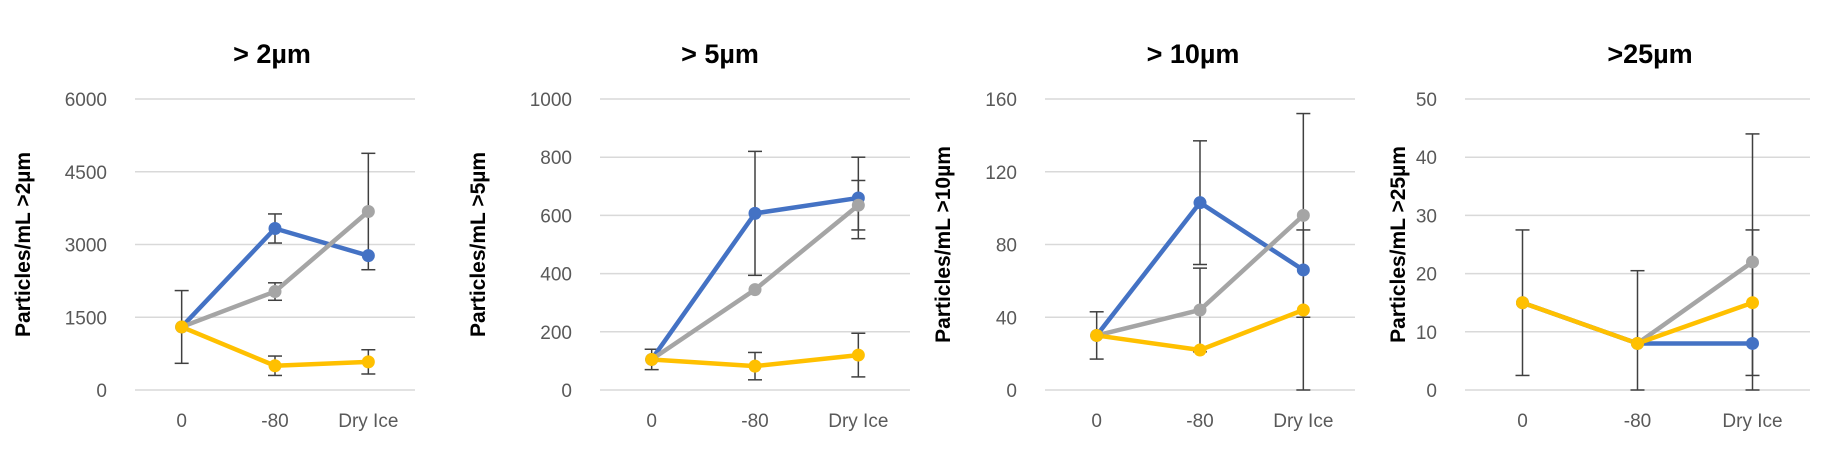  Describe the element at coordinates (1001, 100) in the screenshot. I see `y-tick-label: 160` at that location.